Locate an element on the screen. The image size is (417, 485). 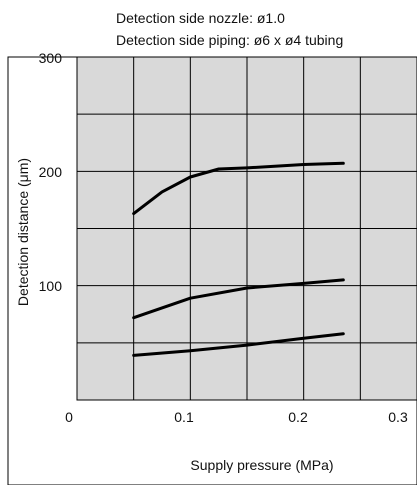
y-tick-100: 100 is located at coordinates (51, 286).